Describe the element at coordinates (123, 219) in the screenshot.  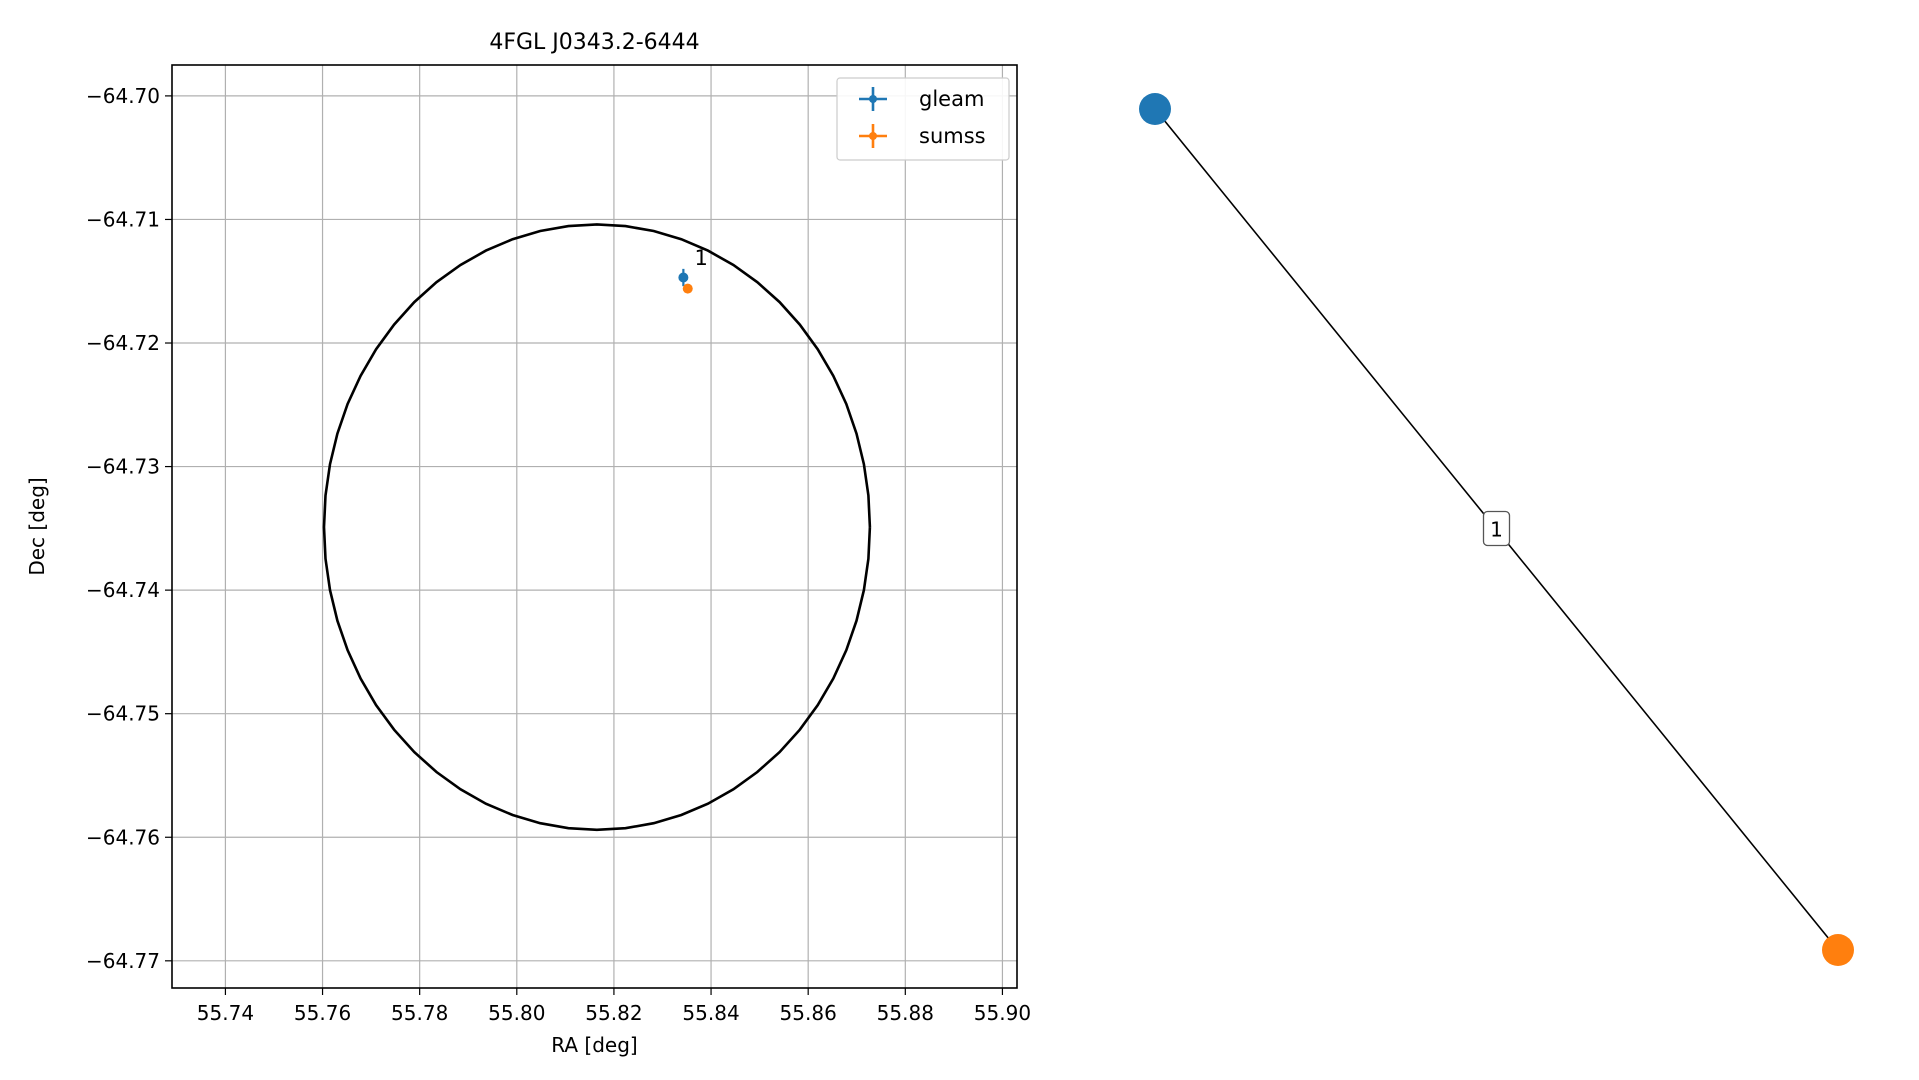
I see `y-tick-label: −64.71` at that location.